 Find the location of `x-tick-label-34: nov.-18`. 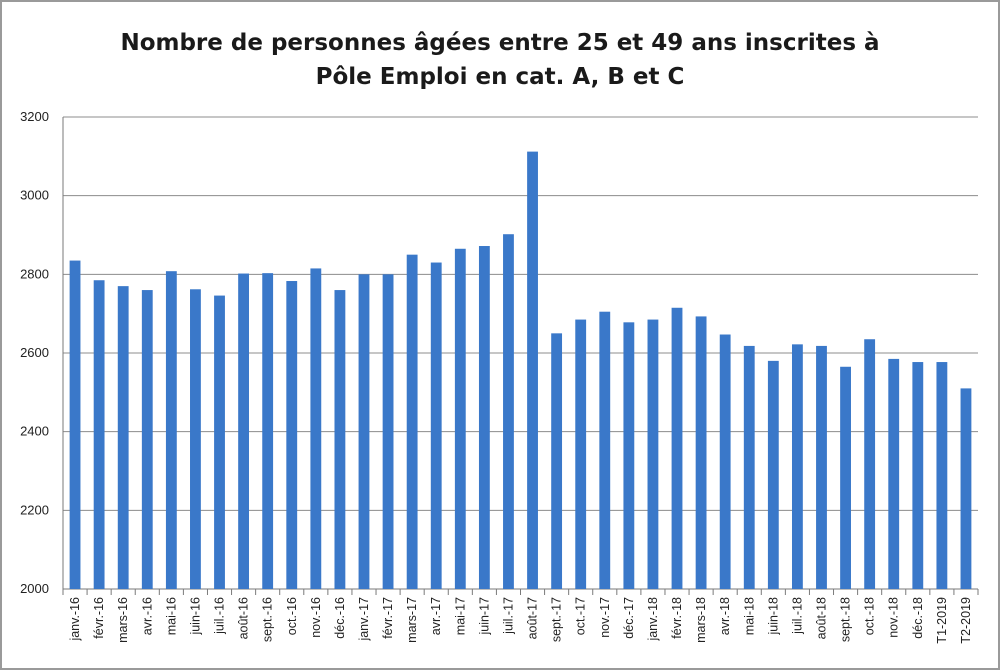

x-tick-label-34: nov.-18 is located at coordinates (894, 617).